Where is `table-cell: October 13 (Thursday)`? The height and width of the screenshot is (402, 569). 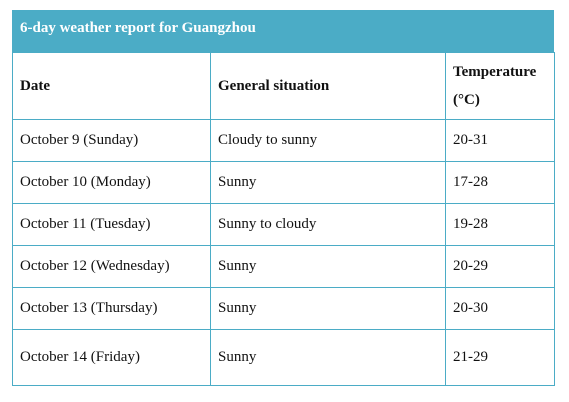
table-cell: October 13 (Thursday) is located at coordinates (111, 308).